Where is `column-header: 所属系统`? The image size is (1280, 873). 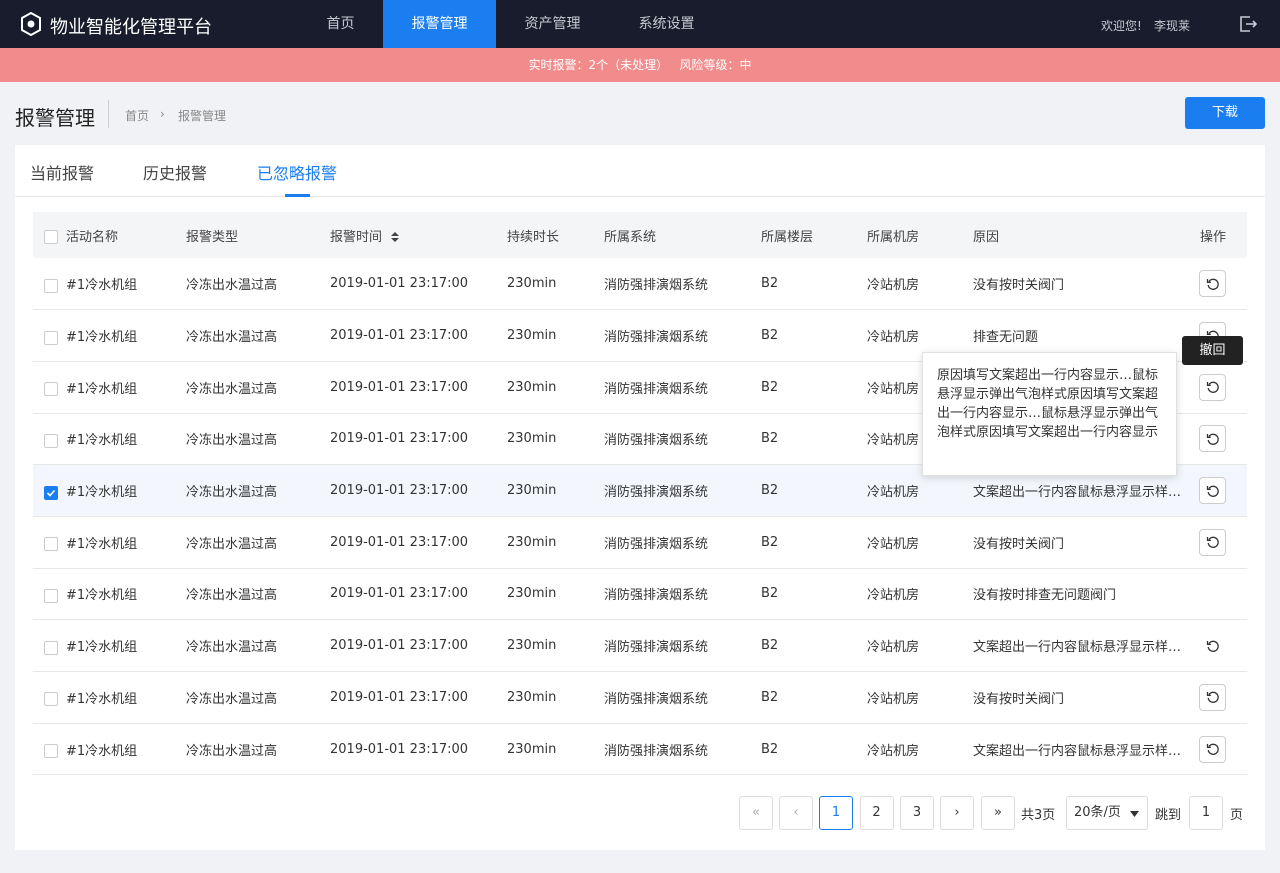
column-header: 所属系统 is located at coordinates (682, 235).